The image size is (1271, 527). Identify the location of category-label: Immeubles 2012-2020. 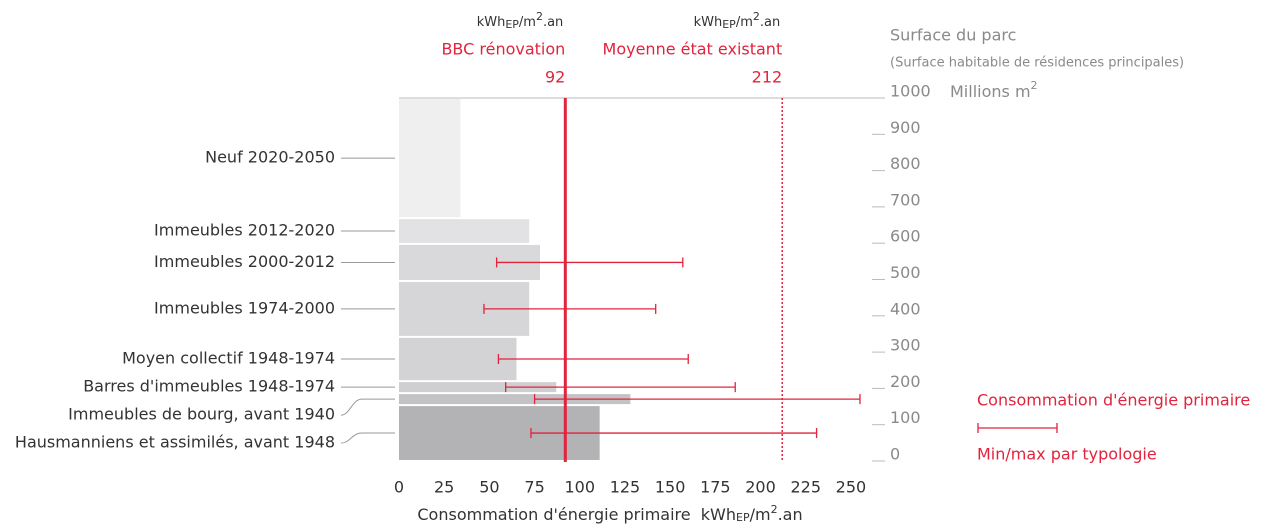
(244, 230).